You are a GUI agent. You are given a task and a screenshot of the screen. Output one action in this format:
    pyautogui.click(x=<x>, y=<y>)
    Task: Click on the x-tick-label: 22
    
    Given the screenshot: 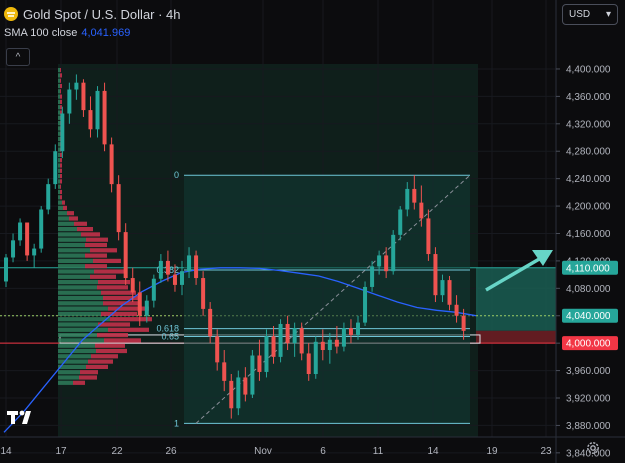 What is the action you would take?
    pyautogui.click(x=117, y=451)
    